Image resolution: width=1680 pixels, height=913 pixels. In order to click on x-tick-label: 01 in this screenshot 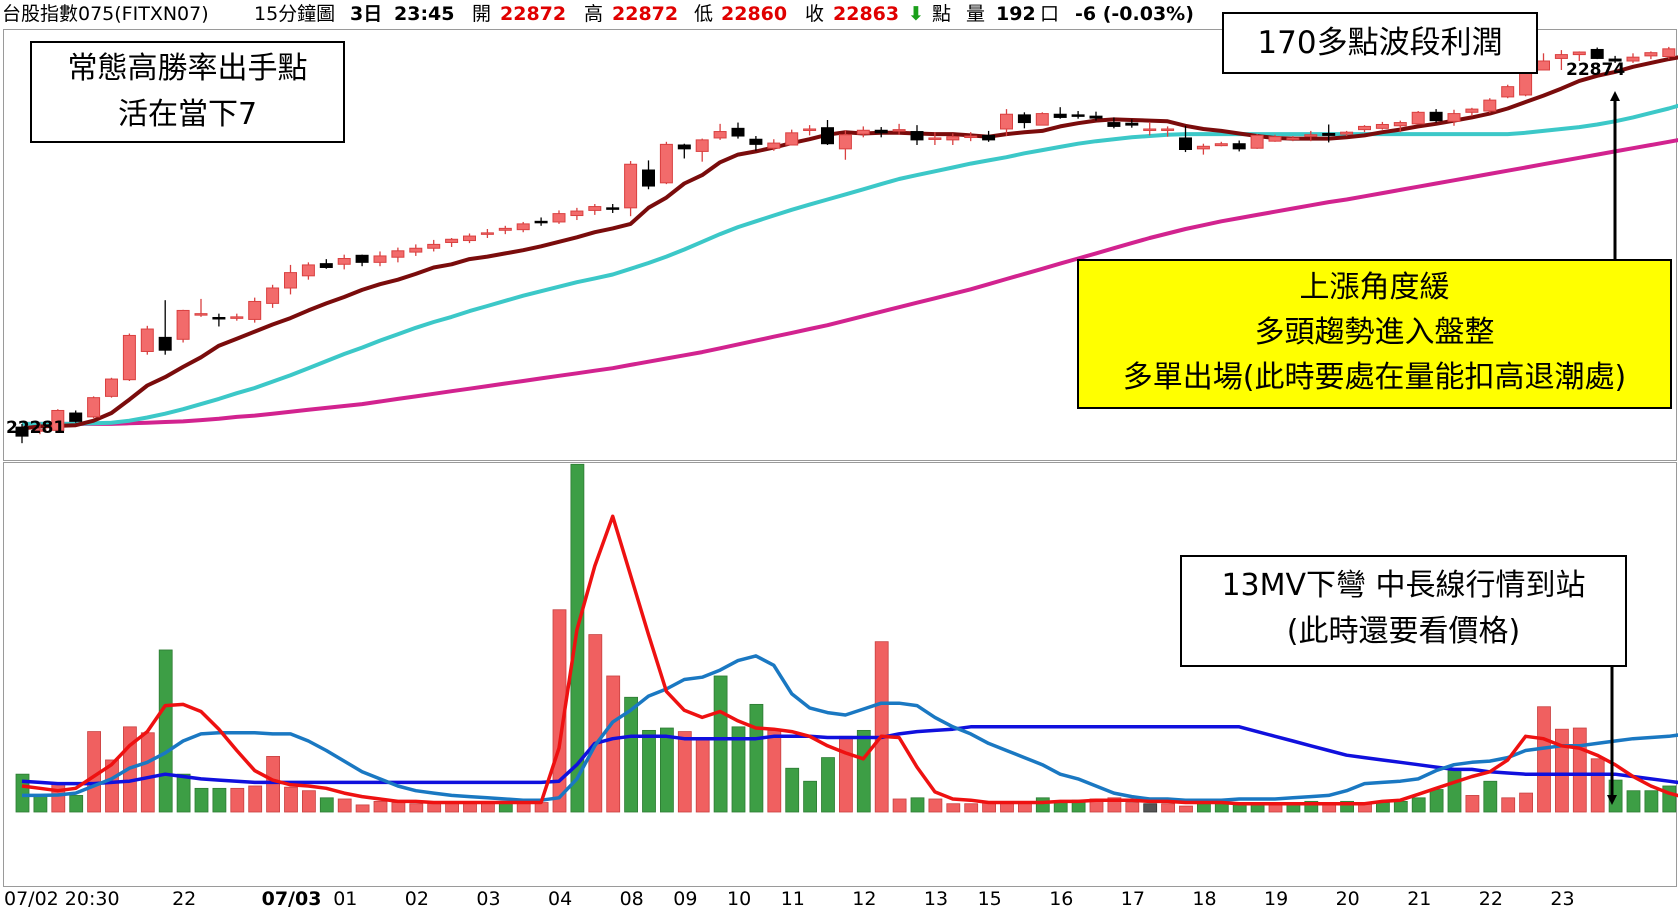, I will do `click(345, 899)`.